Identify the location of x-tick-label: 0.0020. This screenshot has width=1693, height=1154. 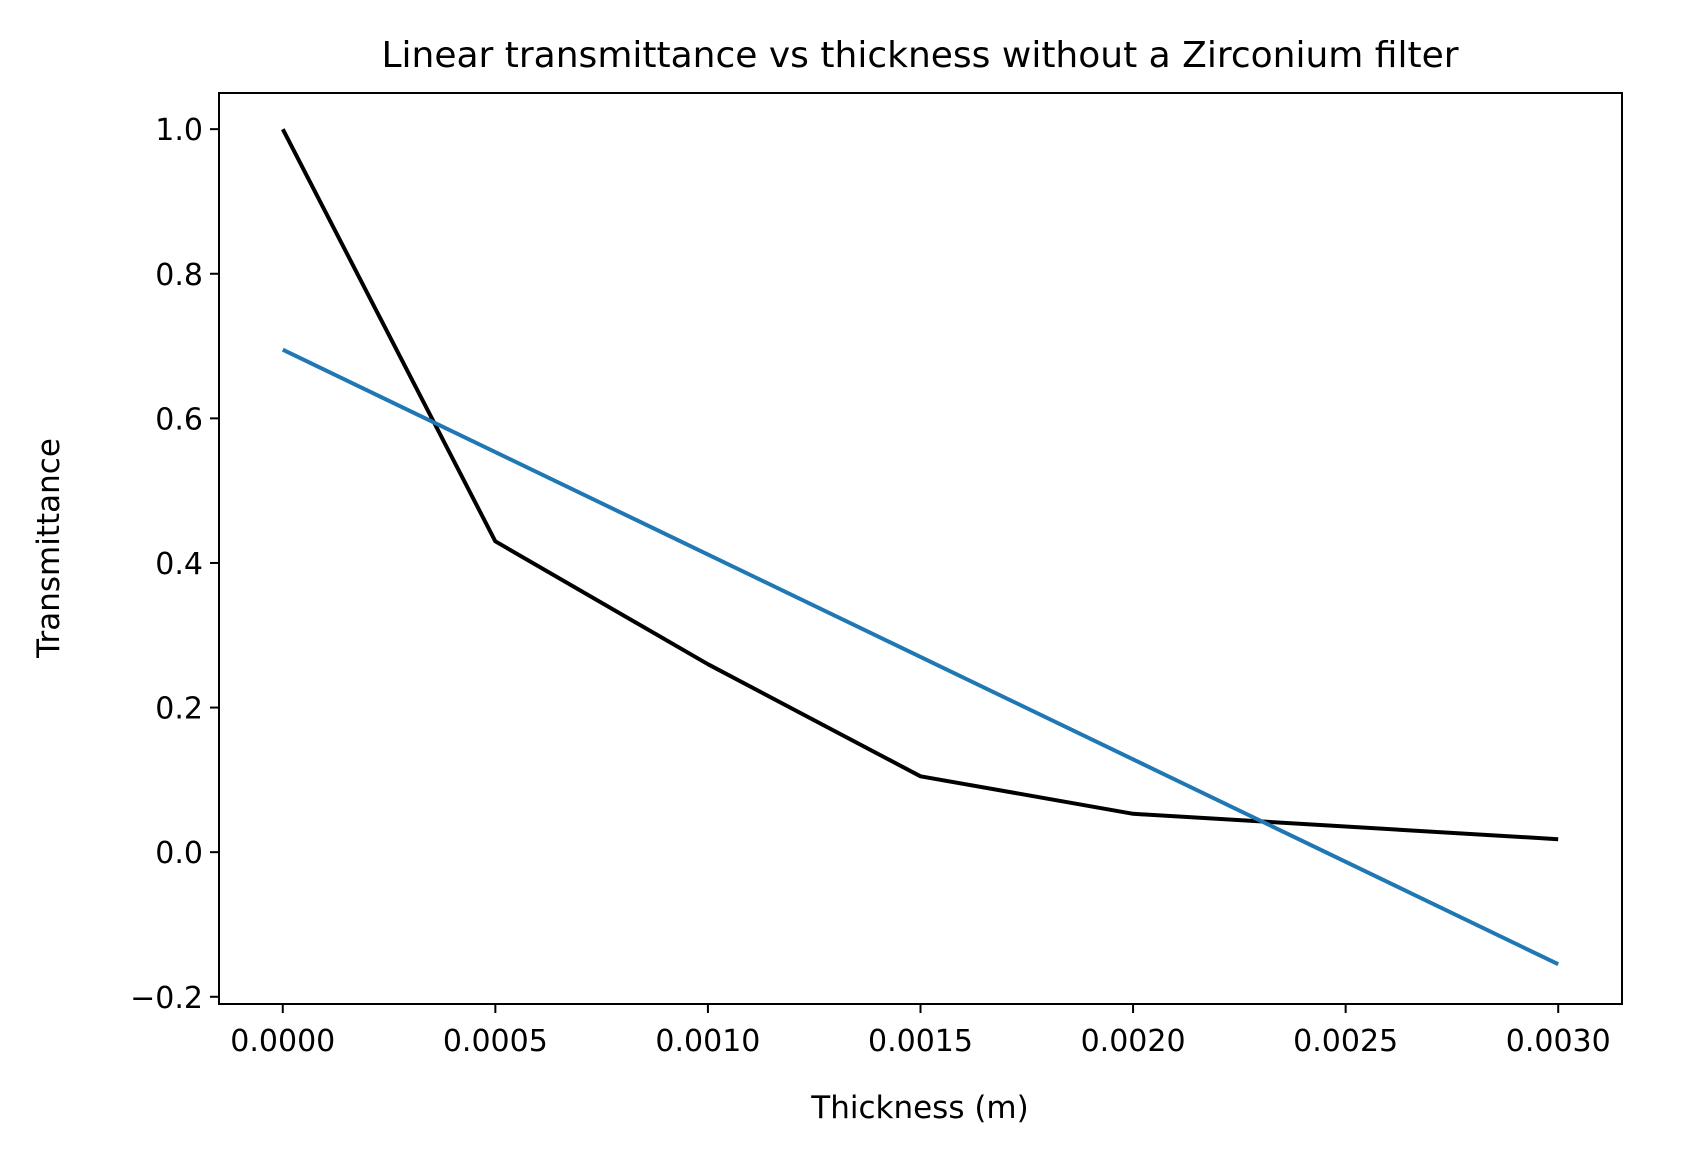
(1133, 1041).